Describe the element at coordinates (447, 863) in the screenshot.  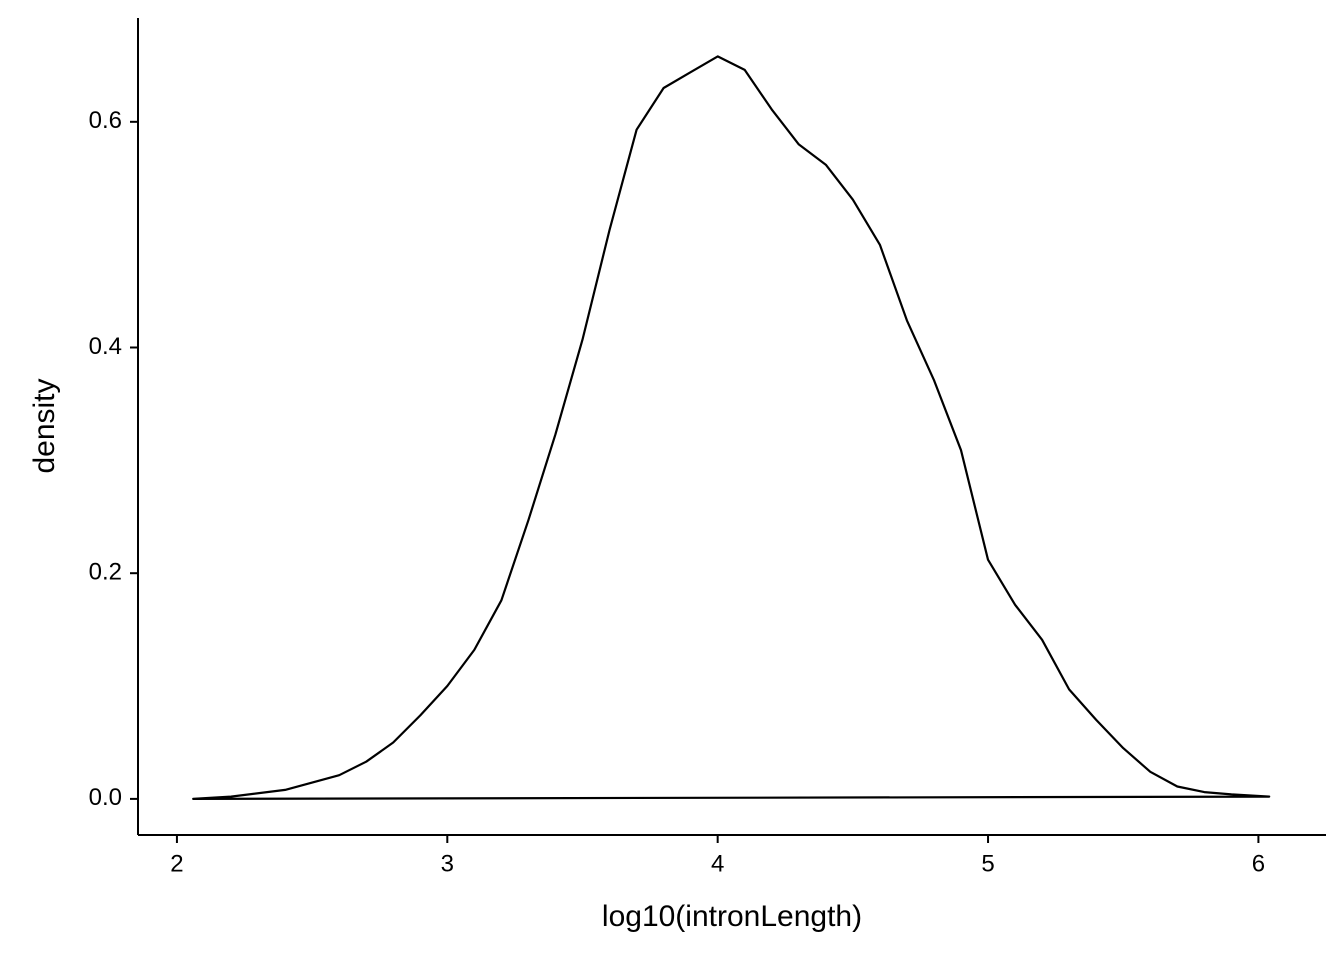
I see `x-tick-label: 3` at that location.